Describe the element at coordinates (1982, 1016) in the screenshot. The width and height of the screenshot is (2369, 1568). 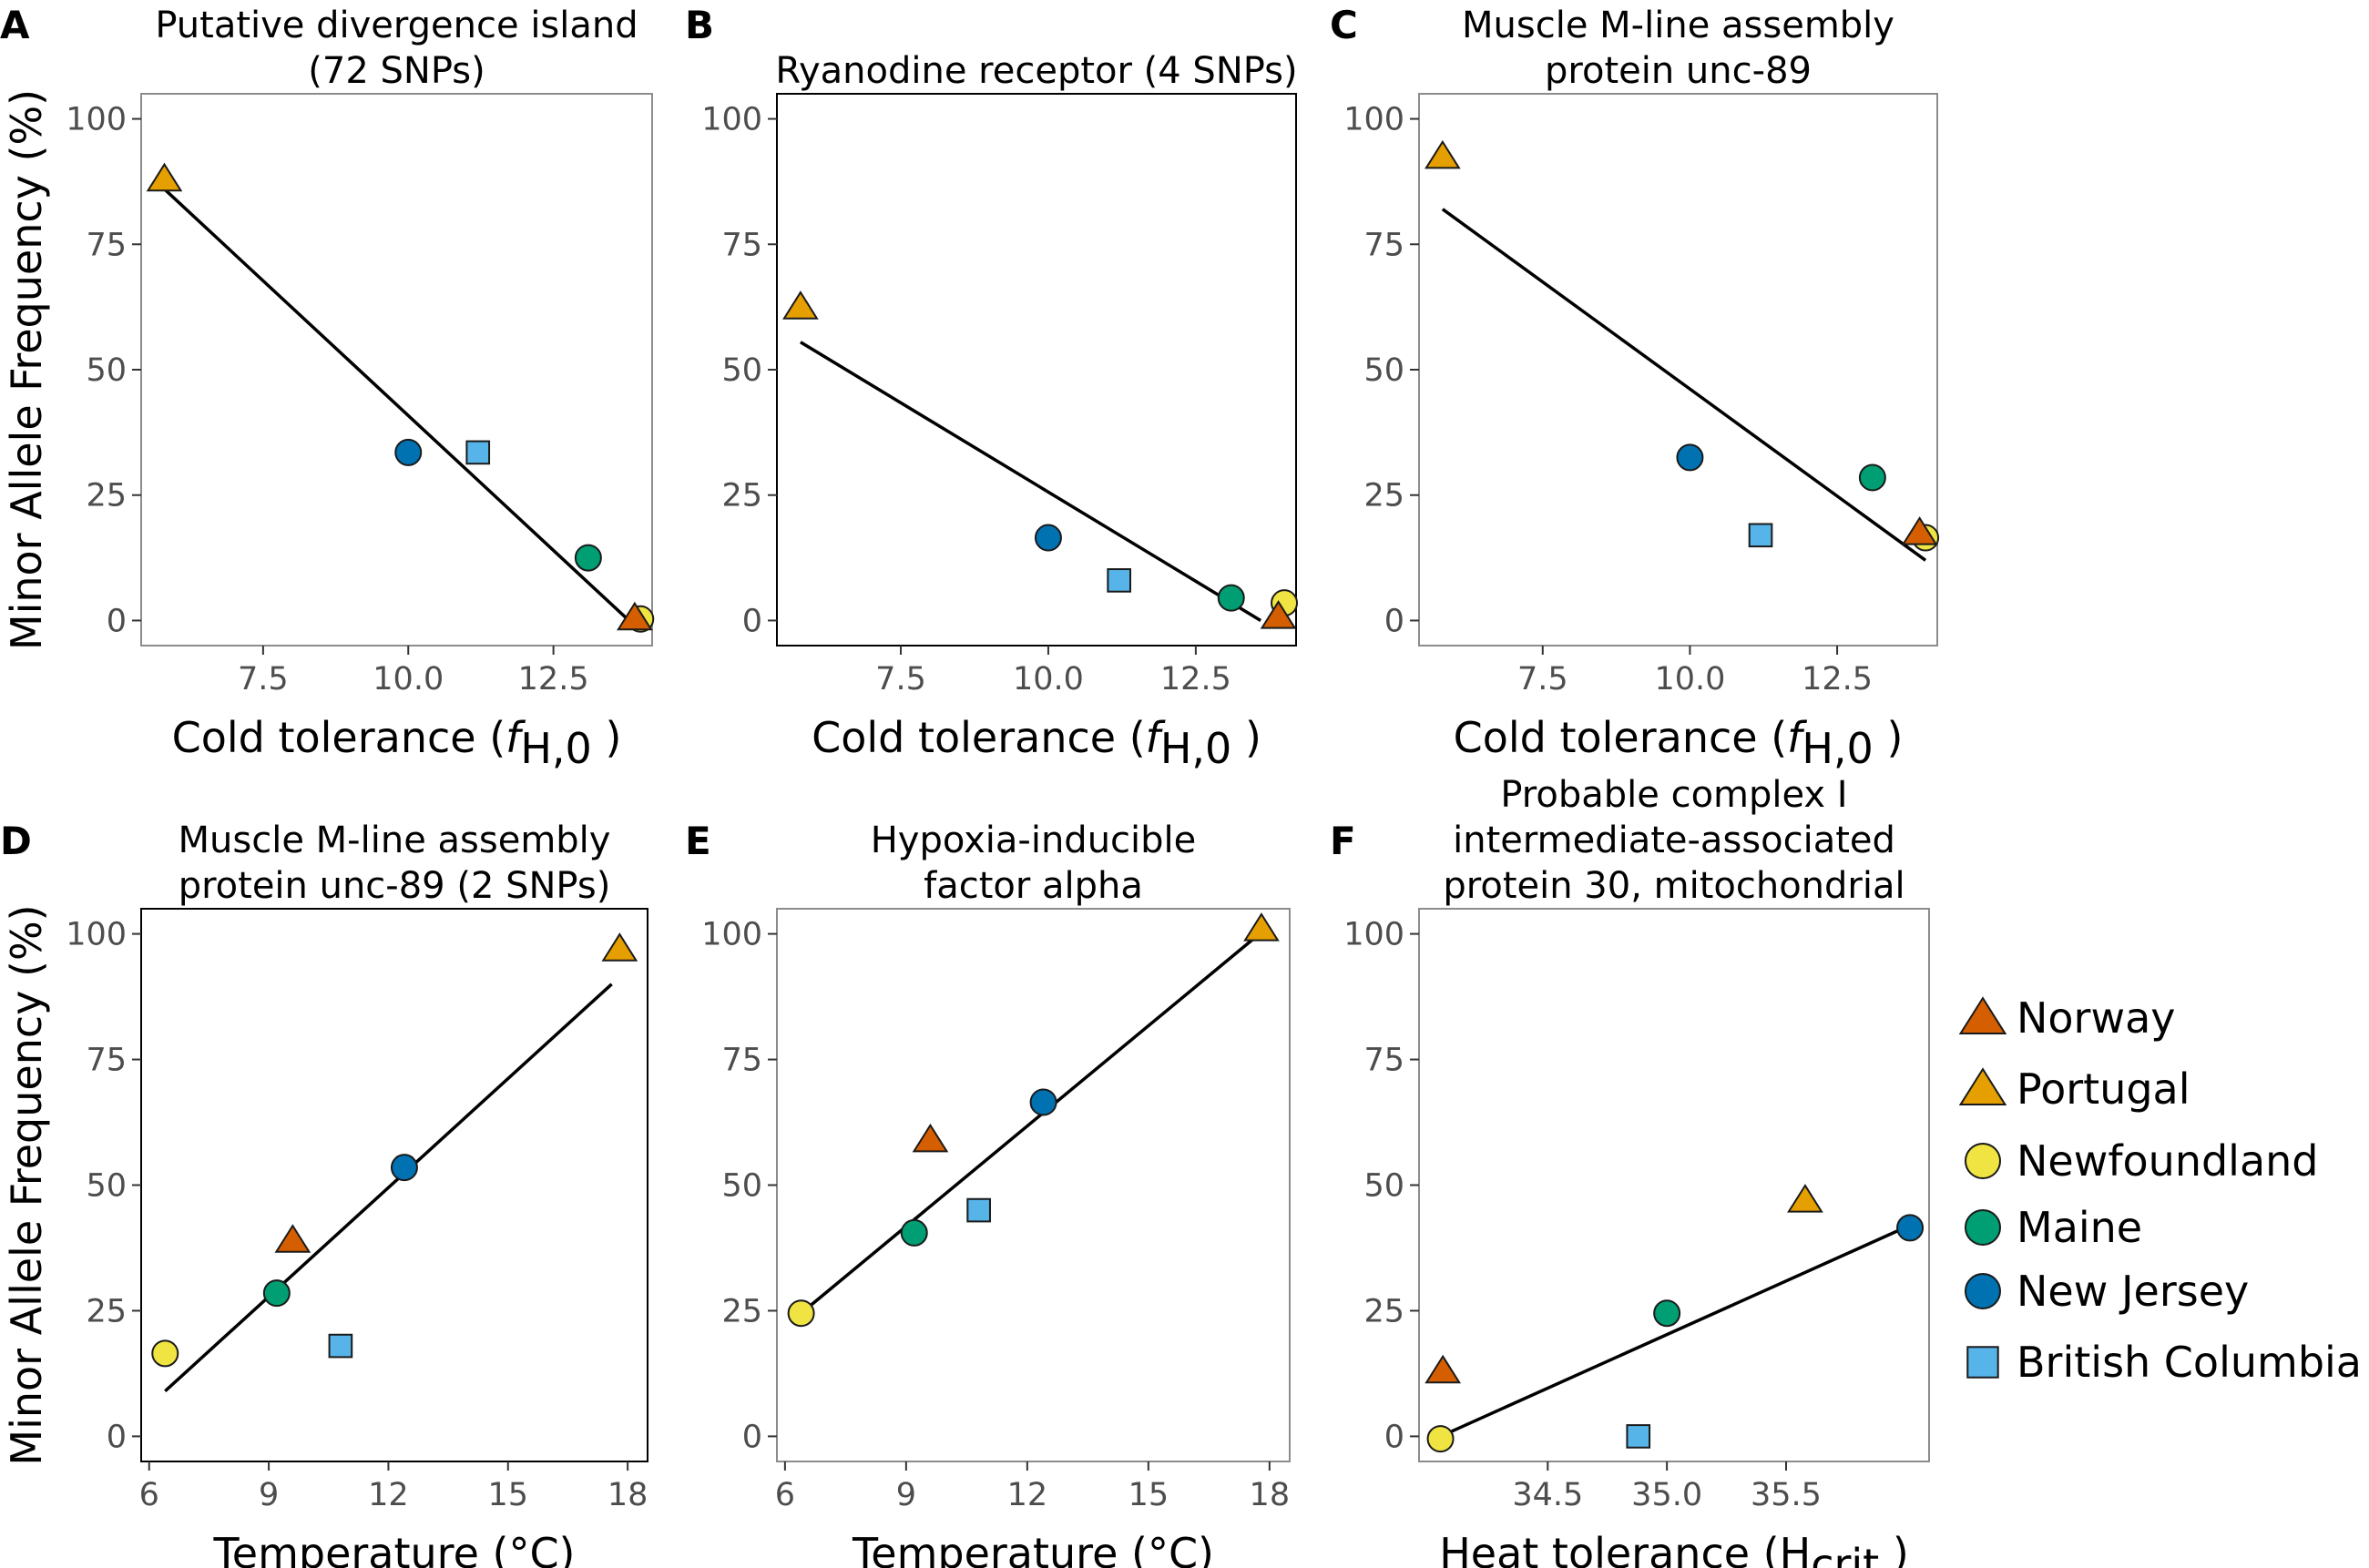
I see `legend-key-norway` at that location.